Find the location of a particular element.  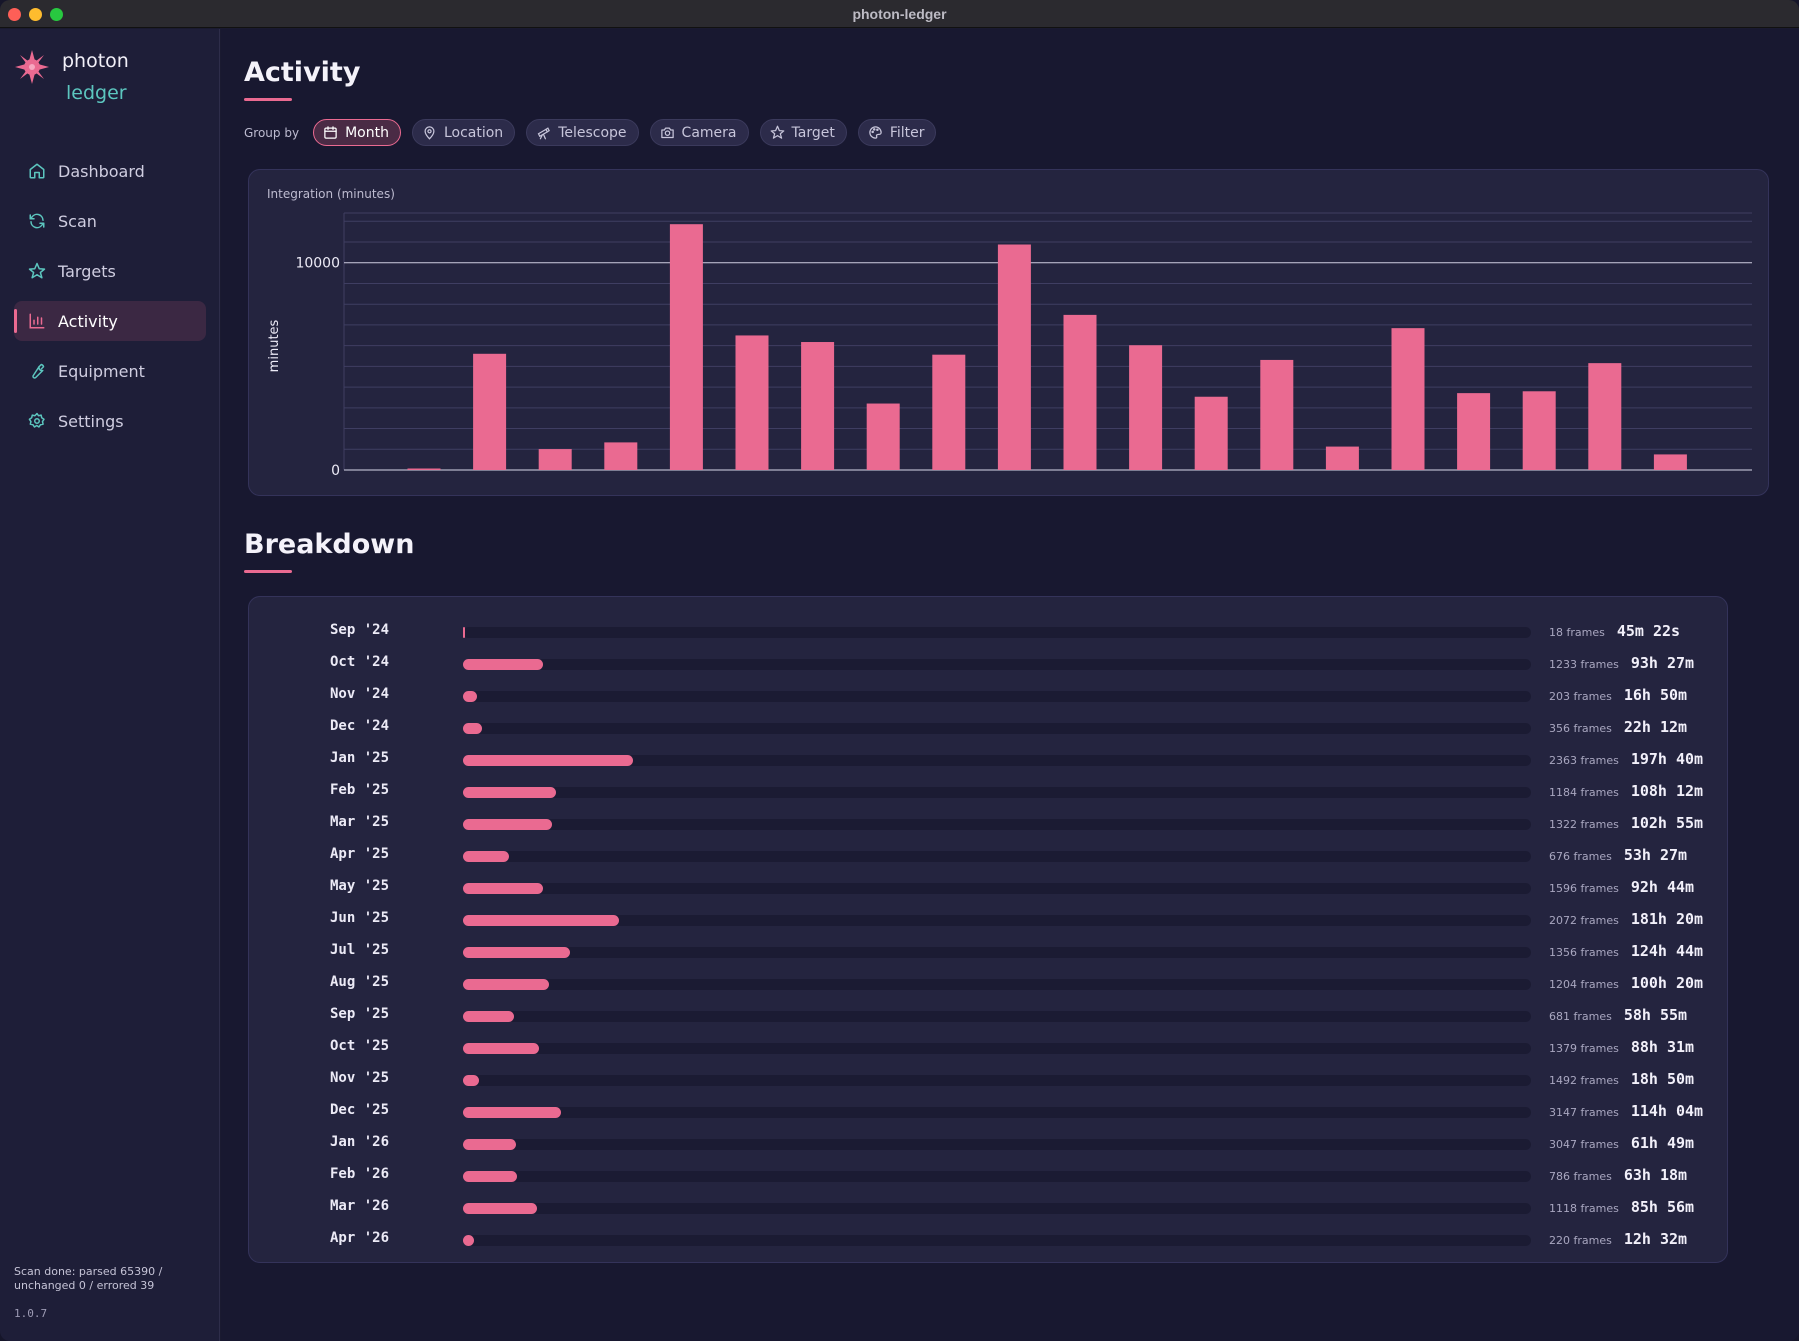

breakdown-frames: 1492 frames is located at coordinates (1584, 1080).